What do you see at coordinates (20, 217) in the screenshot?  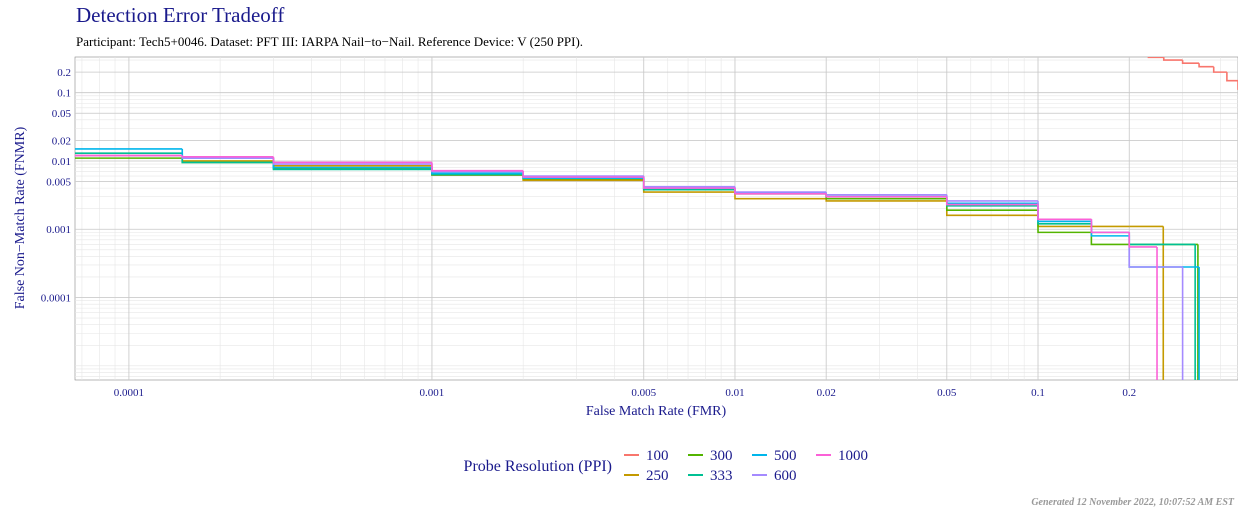 I see `y-axis-label: False Non−Match Rate (FNMR)` at bounding box center [20, 217].